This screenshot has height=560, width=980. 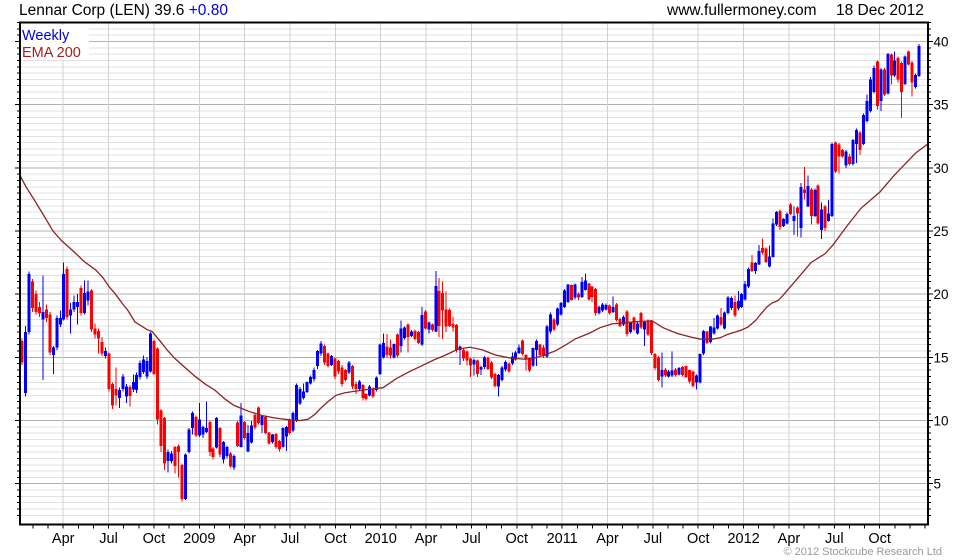 What do you see at coordinates (199, 539) in the screenshot?
I see `svg-text: 2009` at bounding box center [199, 539].